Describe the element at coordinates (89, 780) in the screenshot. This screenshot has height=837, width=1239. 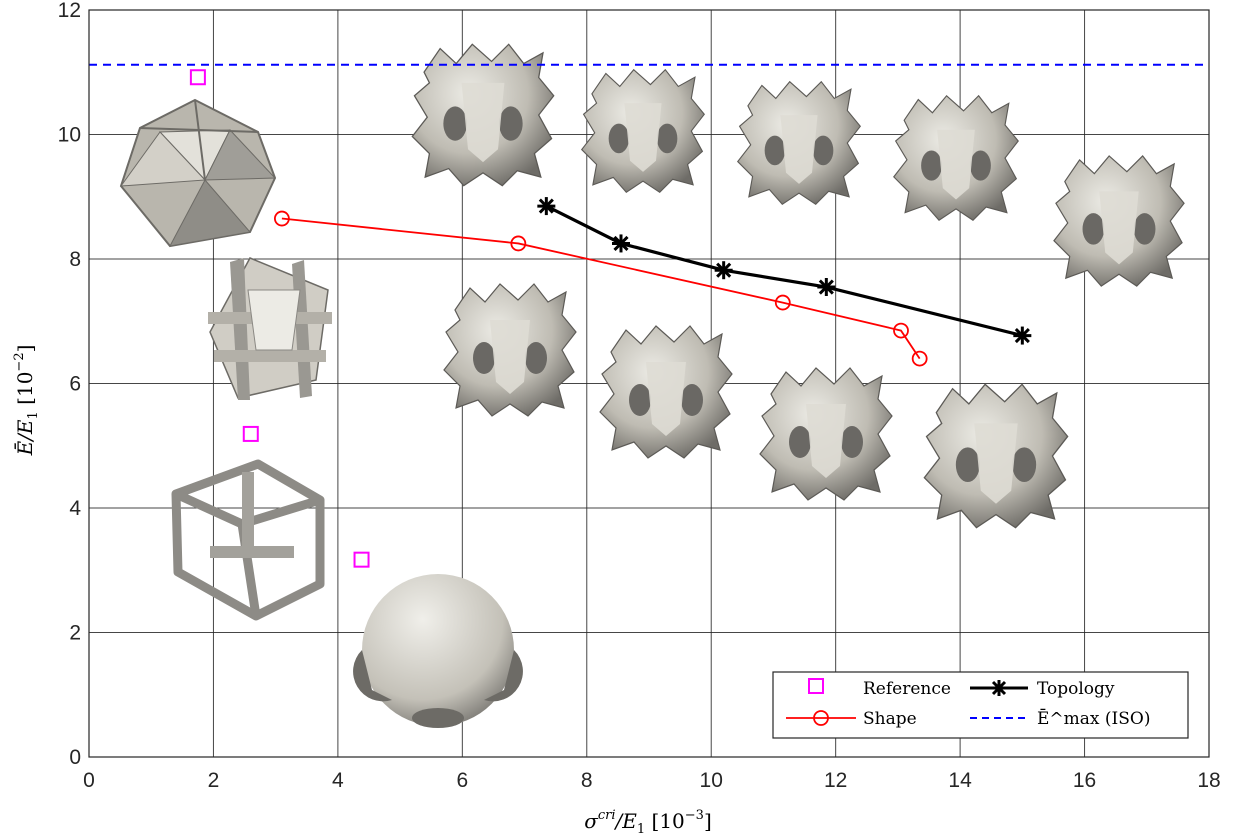
I see `x-tick-label: 0` at that location.